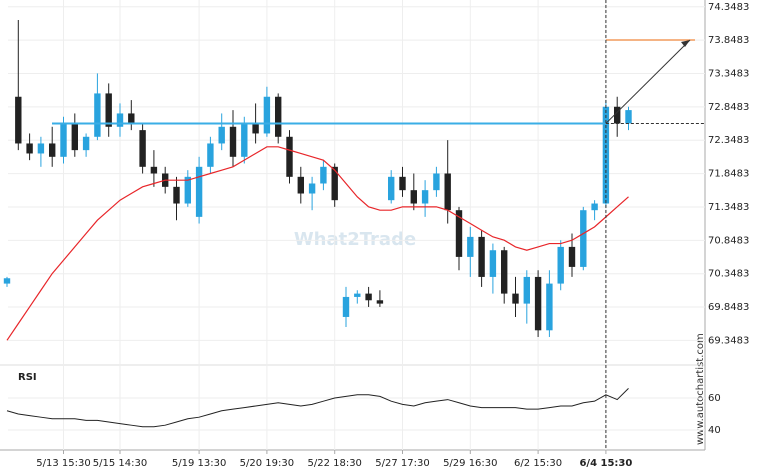 The image size is (760, 475). Describe the element at coordinates (728, 40) in the screenshot. I see `y-tick-label: 73.8483` at that location.